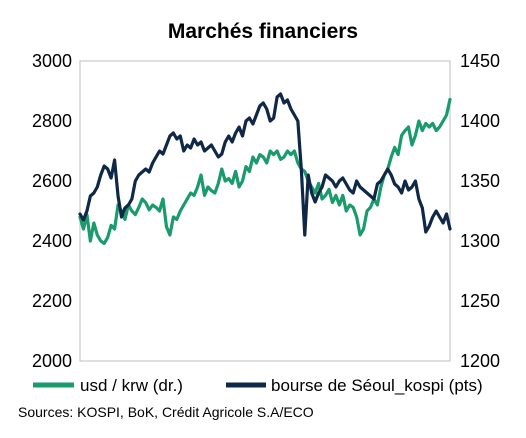  I want to click on left-tick-label: 2000, so click(52, 361).